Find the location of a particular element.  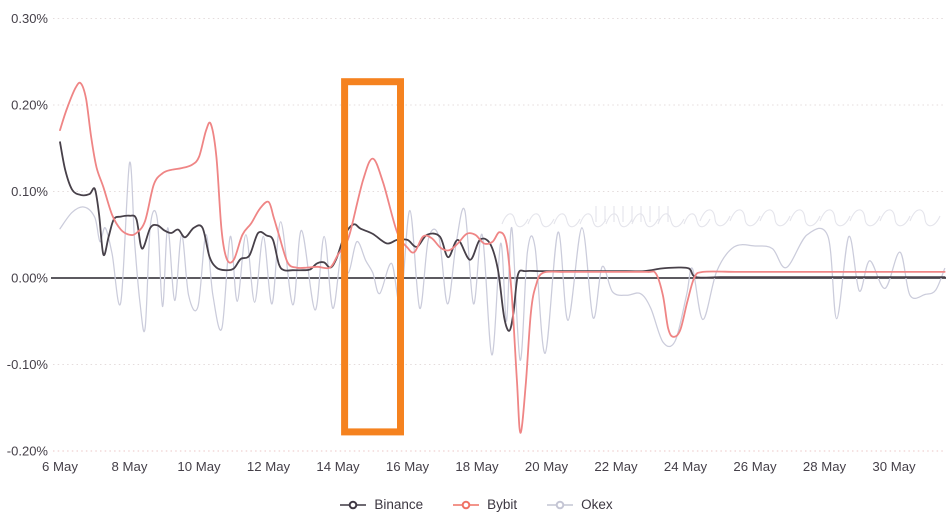

x-tick-label: 20 May is located at coordinates (547, 466).